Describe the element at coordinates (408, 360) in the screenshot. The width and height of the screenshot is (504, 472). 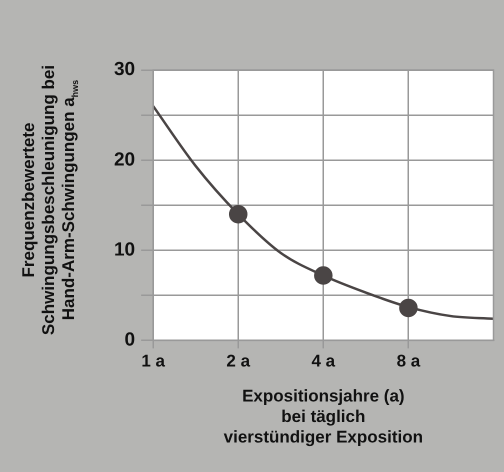
I see `x-tick-label: 8 a` at that location.